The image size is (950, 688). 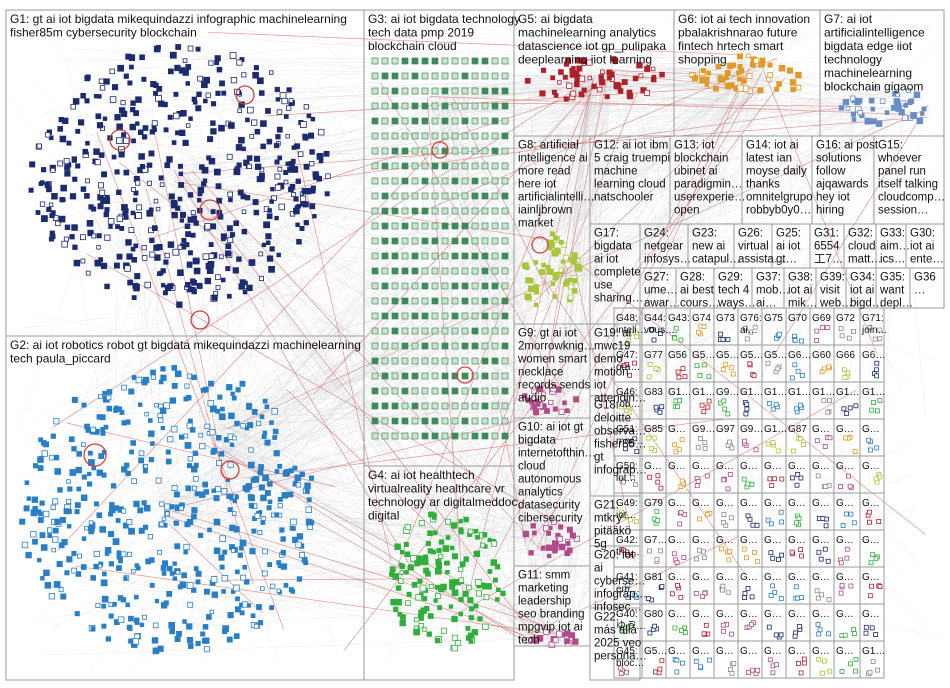 I want to click on node-g8, so click(x=566, y=284).